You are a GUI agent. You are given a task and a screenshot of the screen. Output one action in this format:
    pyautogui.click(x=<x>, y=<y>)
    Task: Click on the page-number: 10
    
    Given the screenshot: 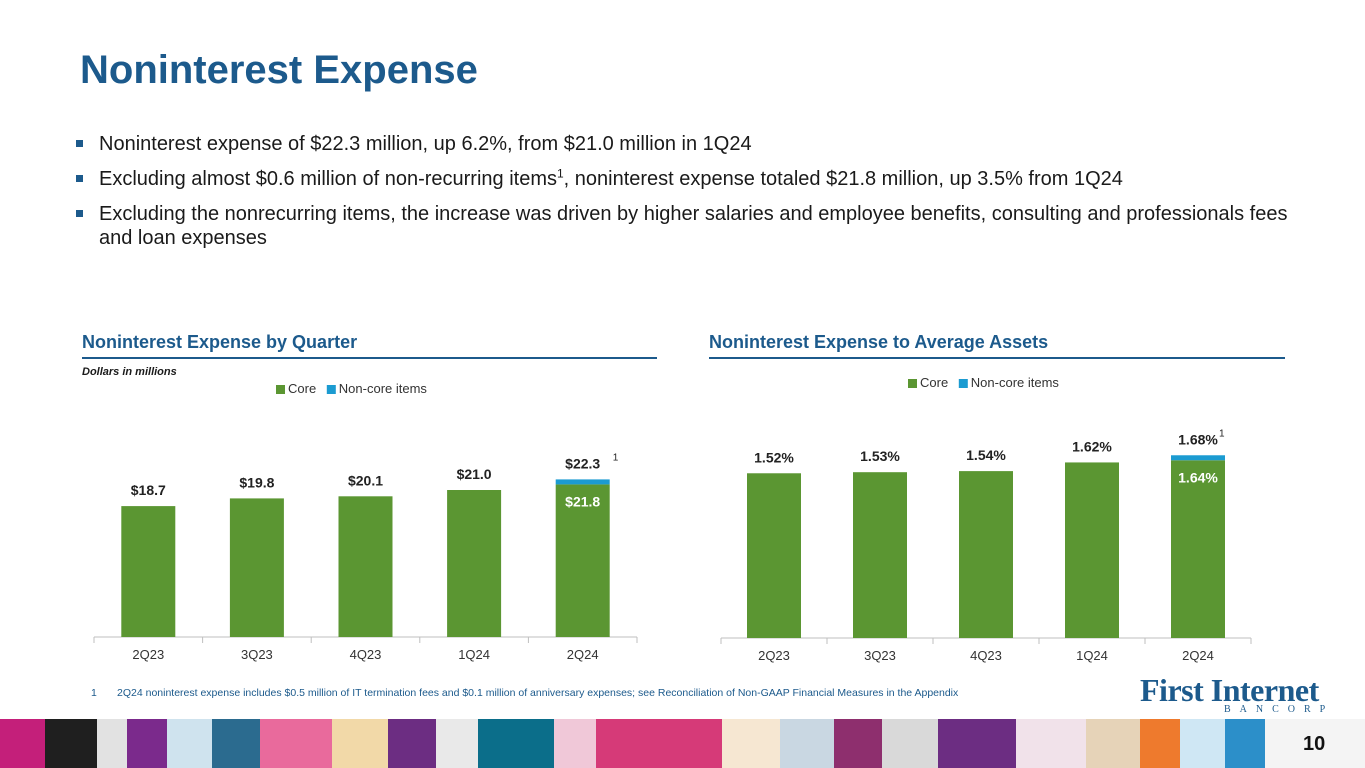 What is the action you would take?
    pyautogui.click(x=1314, y=744)
    